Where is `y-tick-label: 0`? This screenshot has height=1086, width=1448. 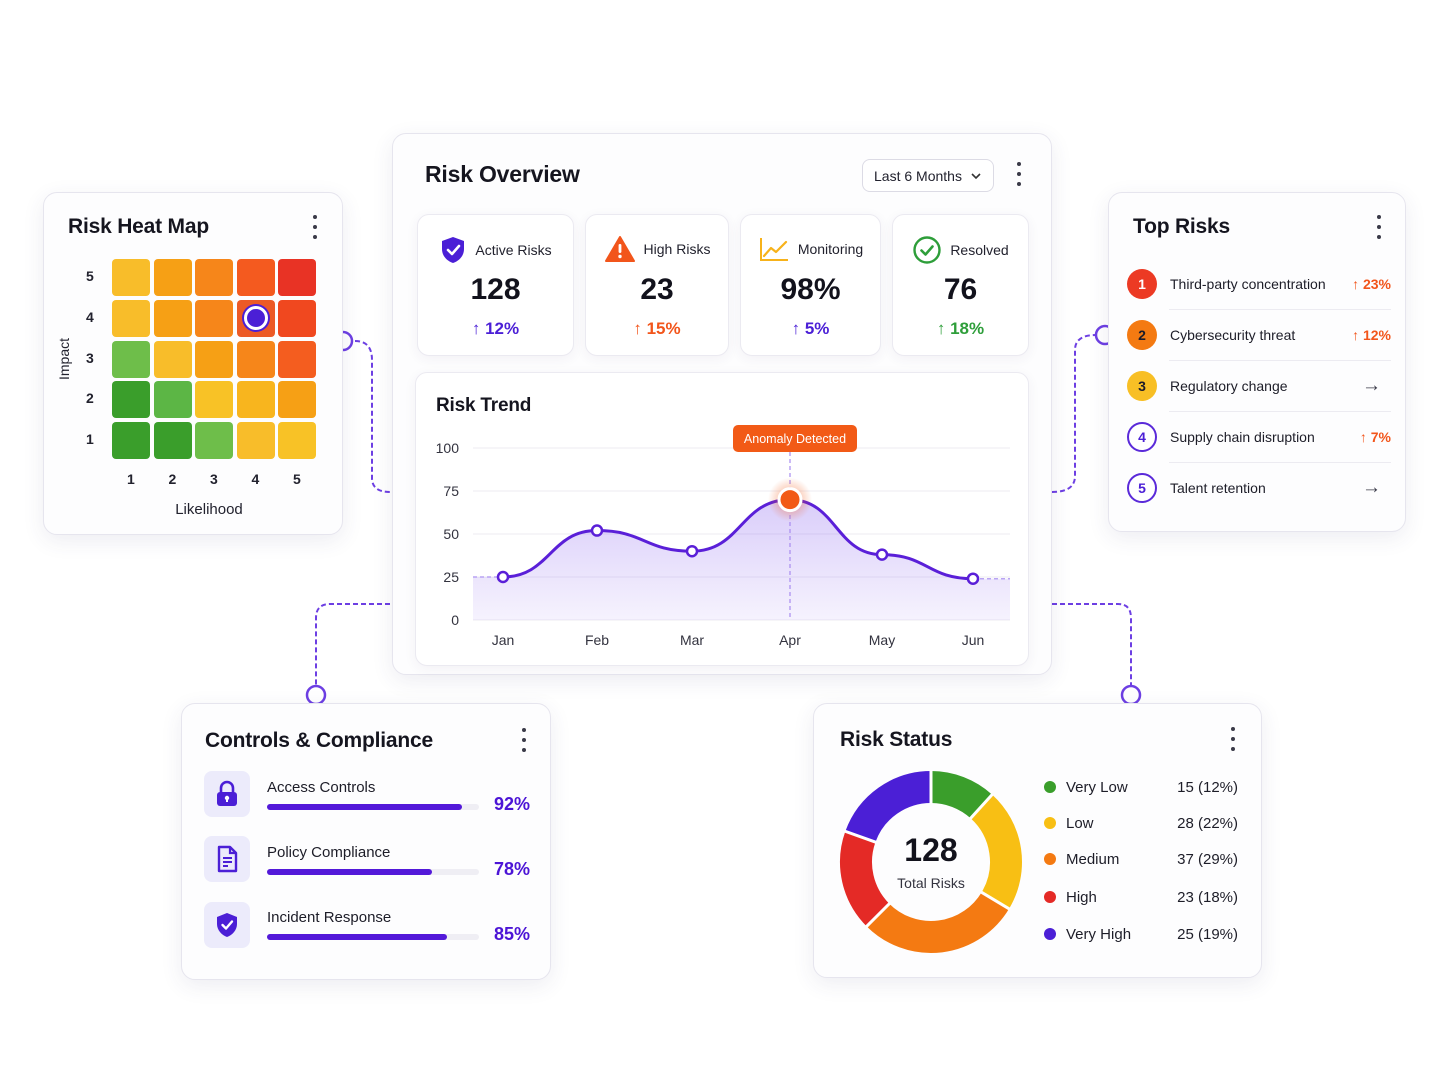
y-tick-label: 0 is located at coordinates (455, 620).